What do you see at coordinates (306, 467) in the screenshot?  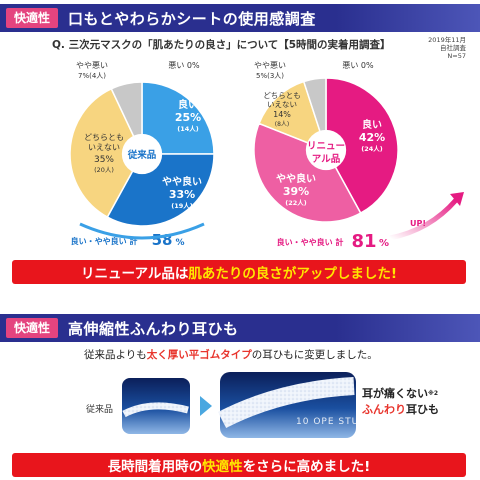 I see `section2-callout-post: をさらに高めました!` at bounding box center [306, 467].